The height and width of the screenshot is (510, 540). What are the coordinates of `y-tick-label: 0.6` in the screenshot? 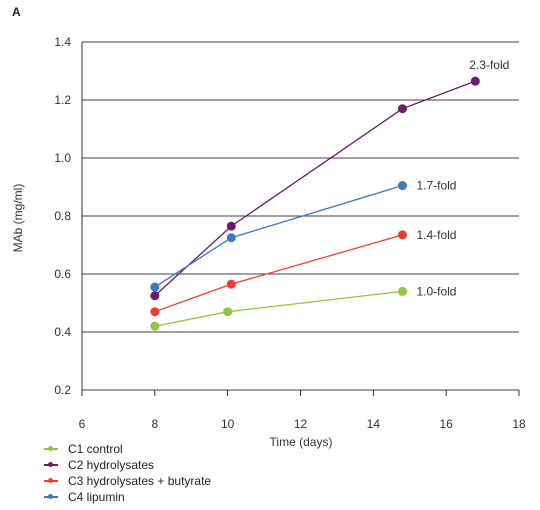 It's located at (62, 274).